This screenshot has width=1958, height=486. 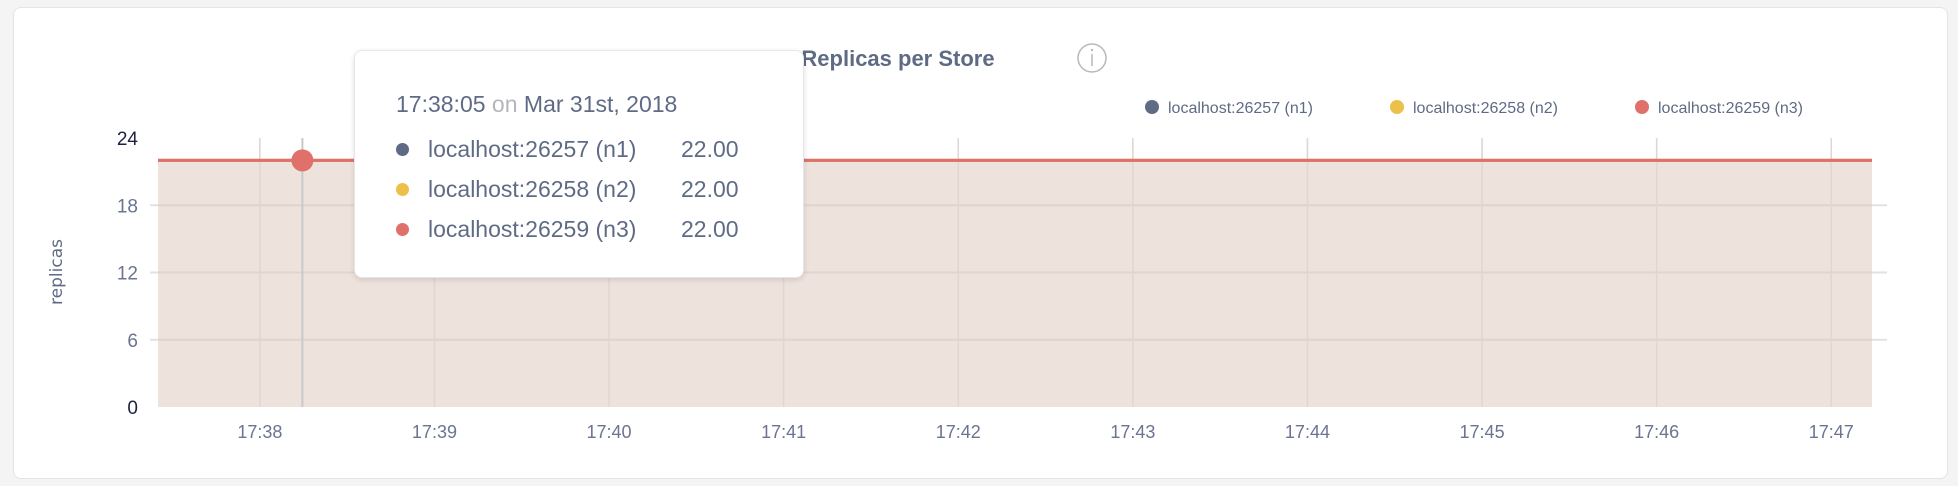 What do you see at coordinates (504, 104) in the screenshot?
I see `tooltip-on: on` at bounding box center [504, 104].